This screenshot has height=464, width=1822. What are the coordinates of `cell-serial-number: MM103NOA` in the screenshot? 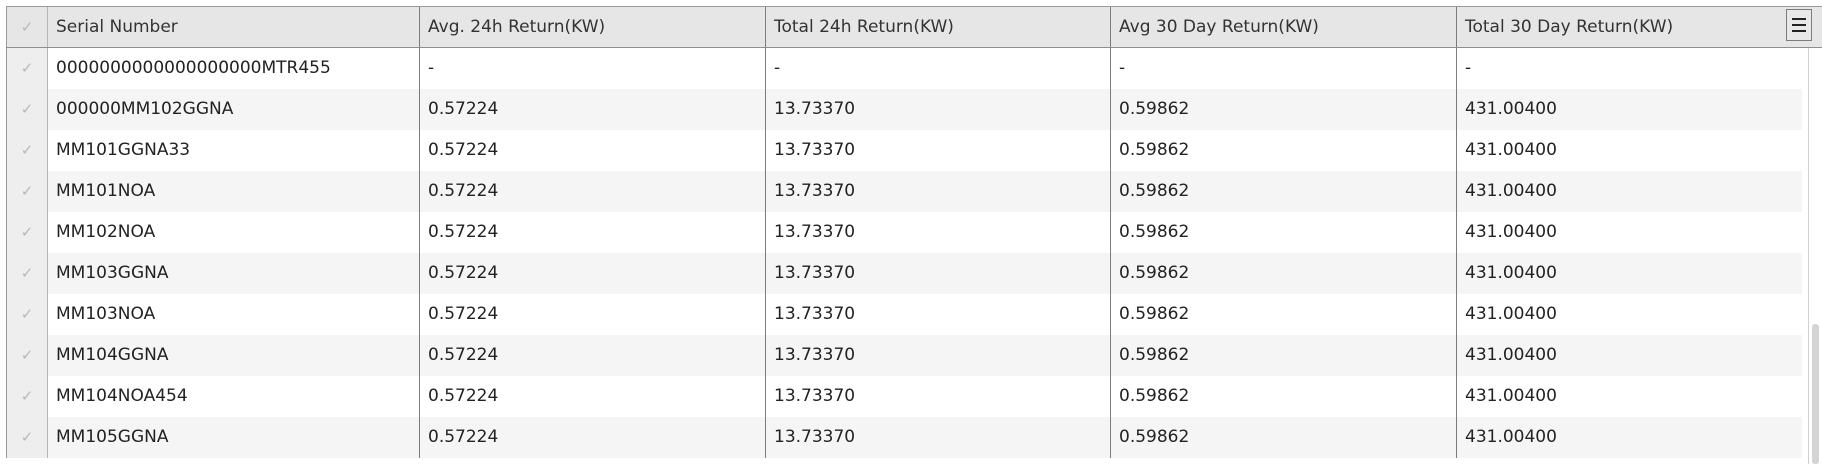 It's located at (234, 314).